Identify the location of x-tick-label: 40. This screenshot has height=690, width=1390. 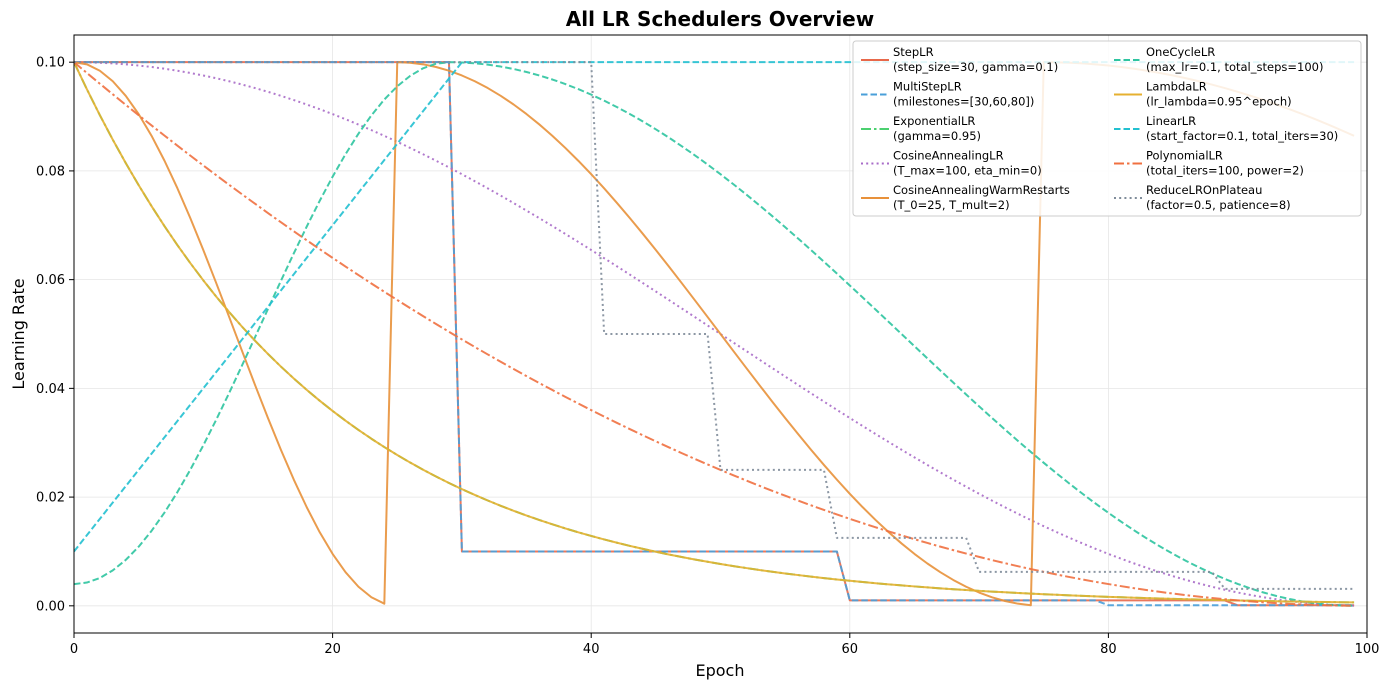
(591, 649).